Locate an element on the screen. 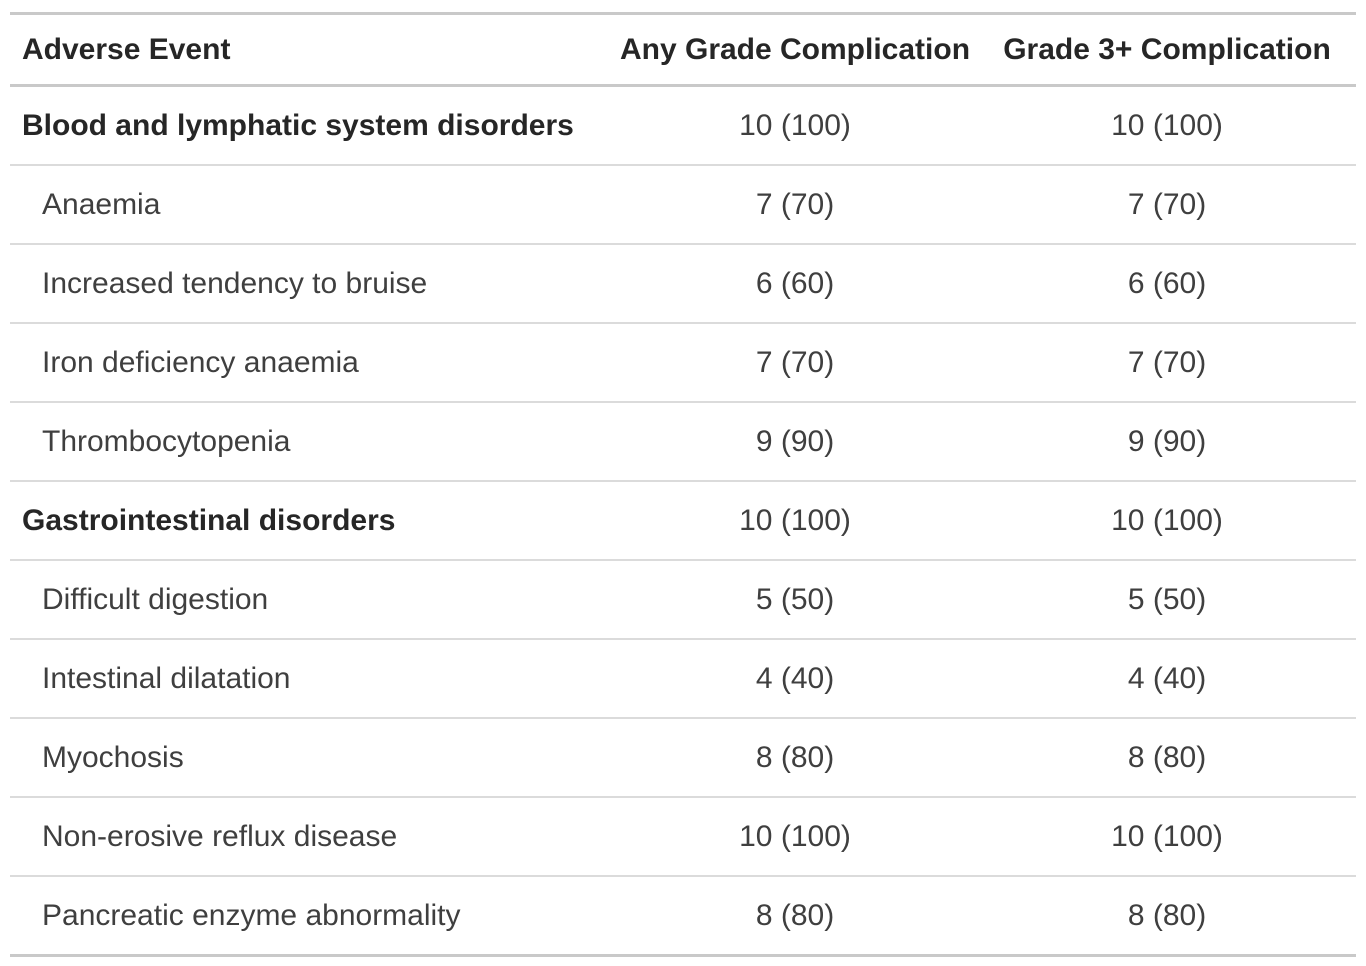  table-row: Intestinal dilatation 4 (40) 4 (40) is located at coordinates (683, 679).